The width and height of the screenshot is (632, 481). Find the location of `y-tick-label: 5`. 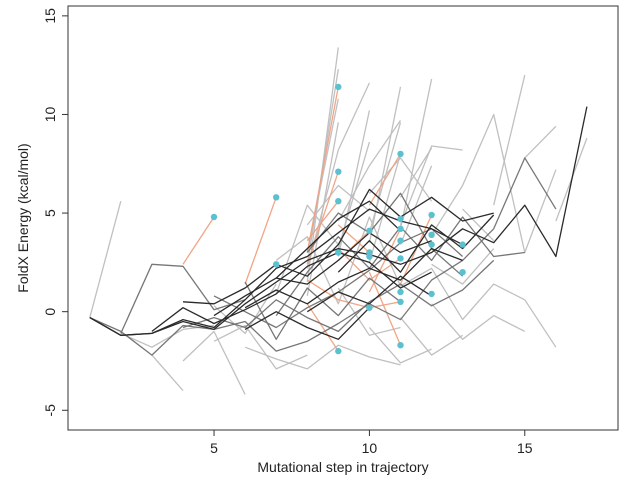

y-tick-label: 5 is located at coordinates (50, 213).